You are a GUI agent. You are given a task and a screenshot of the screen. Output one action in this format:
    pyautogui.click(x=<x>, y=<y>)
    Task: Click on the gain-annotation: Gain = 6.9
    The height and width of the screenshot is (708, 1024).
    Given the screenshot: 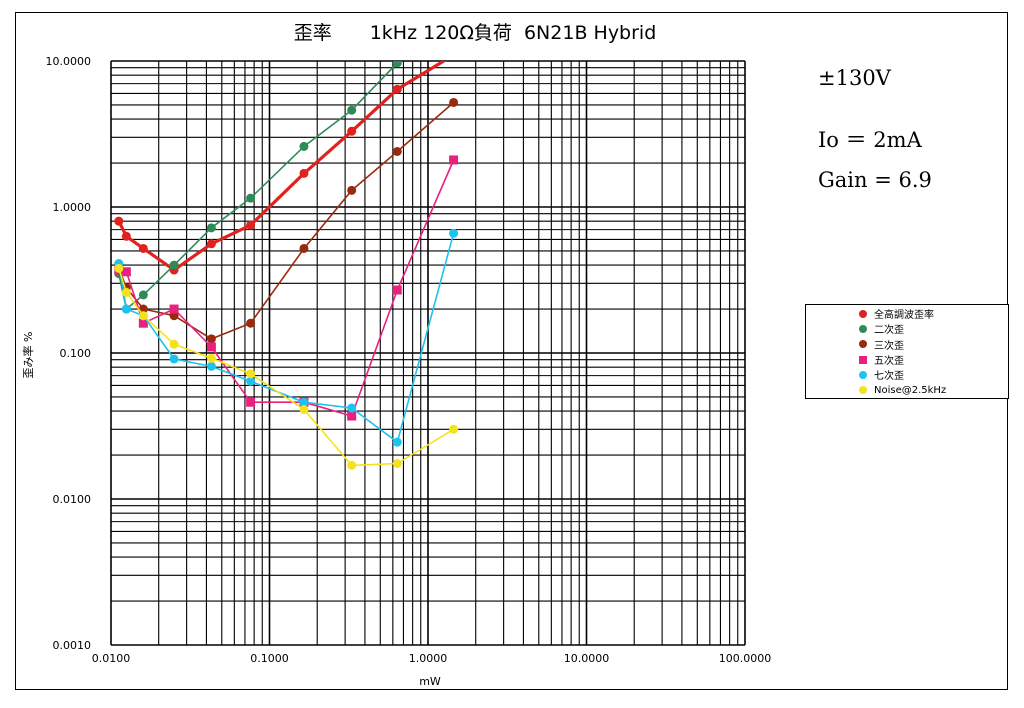 What is the action you would take?
    pyautogui.click(x=875, y=180)
    